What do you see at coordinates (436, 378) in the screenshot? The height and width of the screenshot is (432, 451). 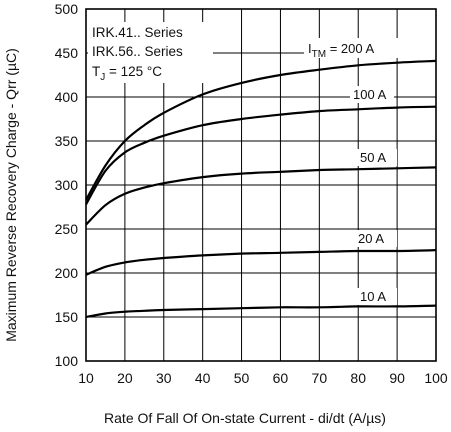 I see `x-tick-label: 100` at bounding box center [436, 378].